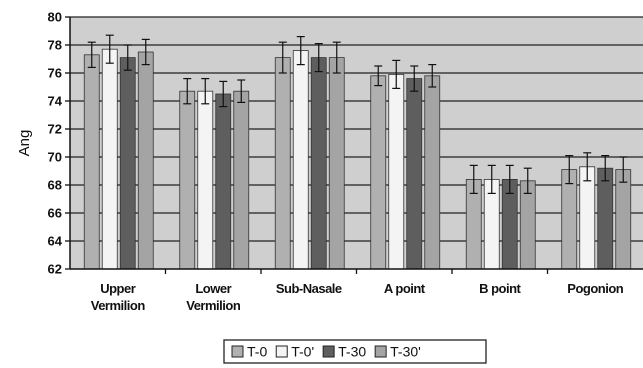 The image size is (643, 368). What do you see at coordinates (352, 352) in the screenshot?
I see `legend-label: T-30` at bounding box center [352, 352].